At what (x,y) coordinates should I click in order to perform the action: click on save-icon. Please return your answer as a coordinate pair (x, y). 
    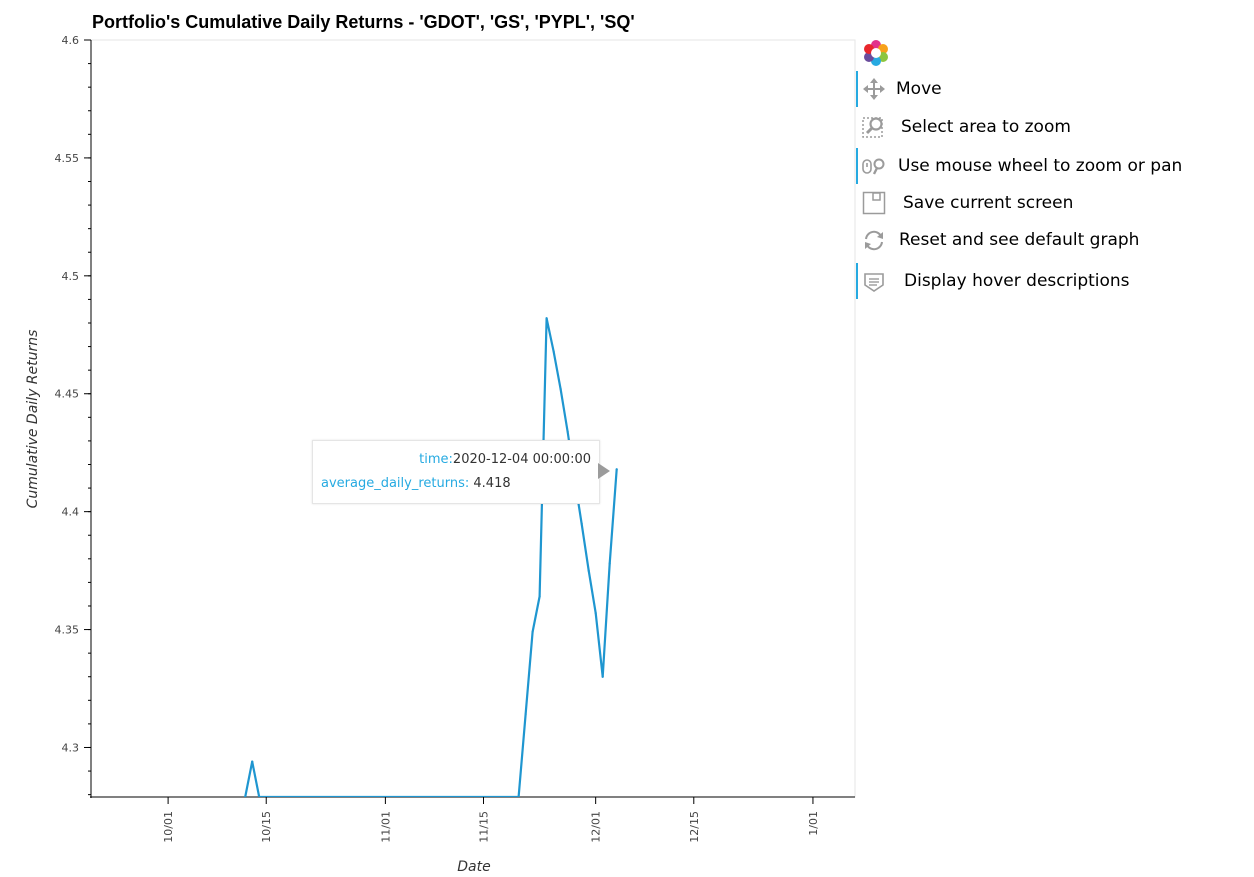
    Looking at the image, I should click on (874, 203).